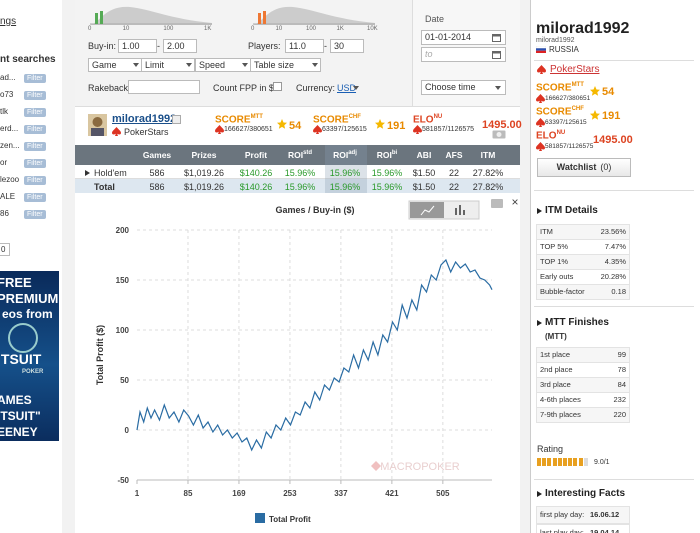  I want to click on input: 1.00, so click(137, 46).